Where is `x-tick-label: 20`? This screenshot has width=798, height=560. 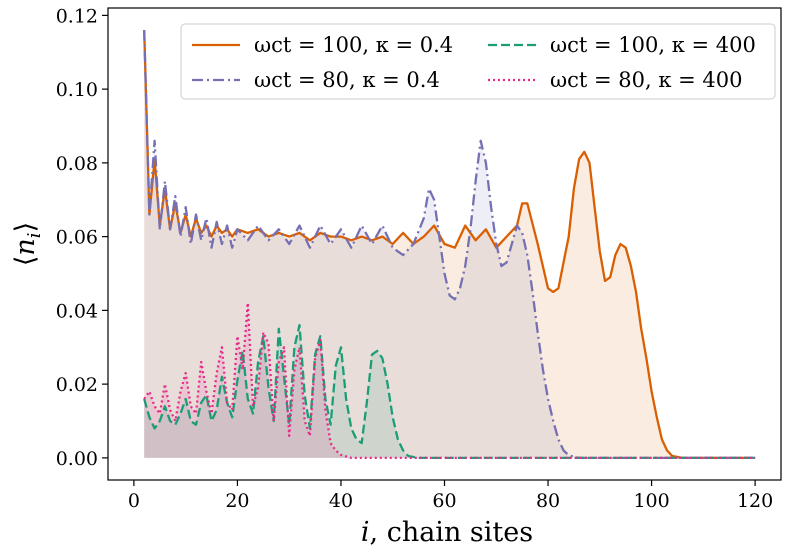 x-tick-label: 20 is located at coordinates (237, 501).